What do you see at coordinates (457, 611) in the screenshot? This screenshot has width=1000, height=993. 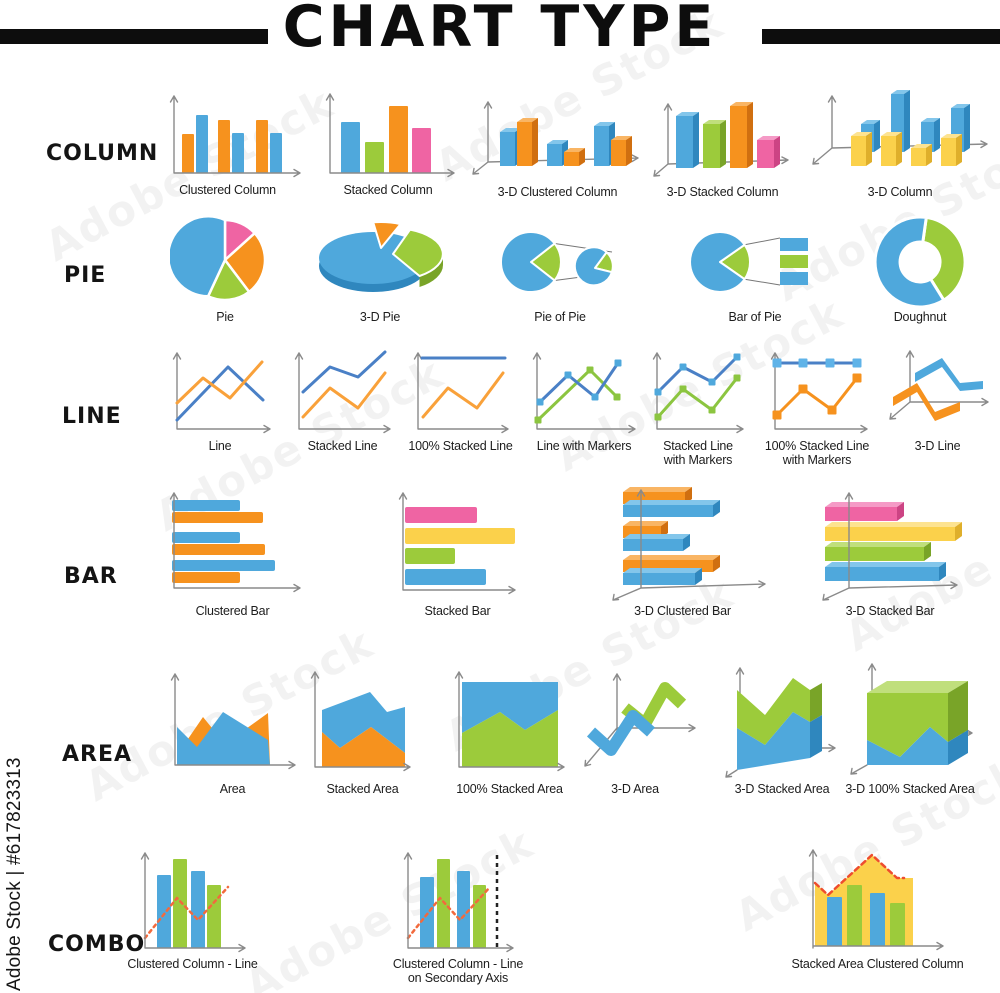 I see `chart-caption: Stacked Bar` at bounding box center [457, 611].